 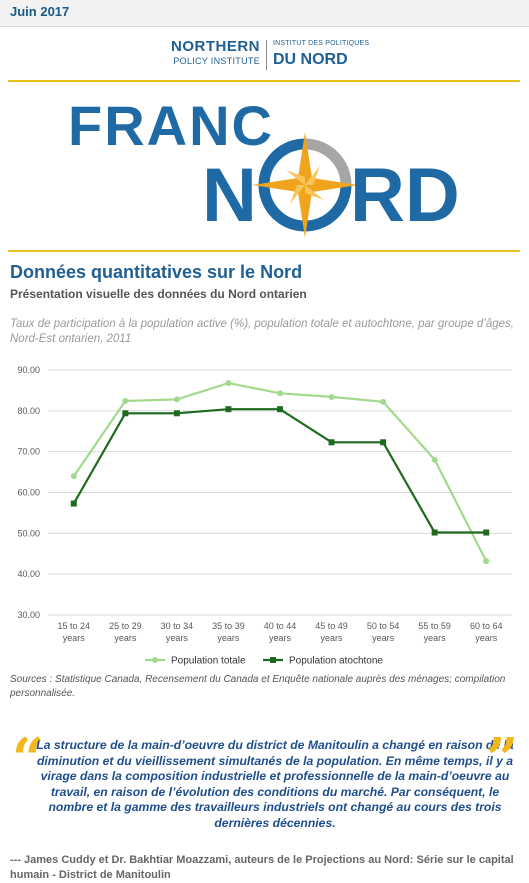 What do you see at coordinates (215, 46) in the screenshot?
I see `npi-logo-line1: NORTHERN` at bounding box center [215, 46].